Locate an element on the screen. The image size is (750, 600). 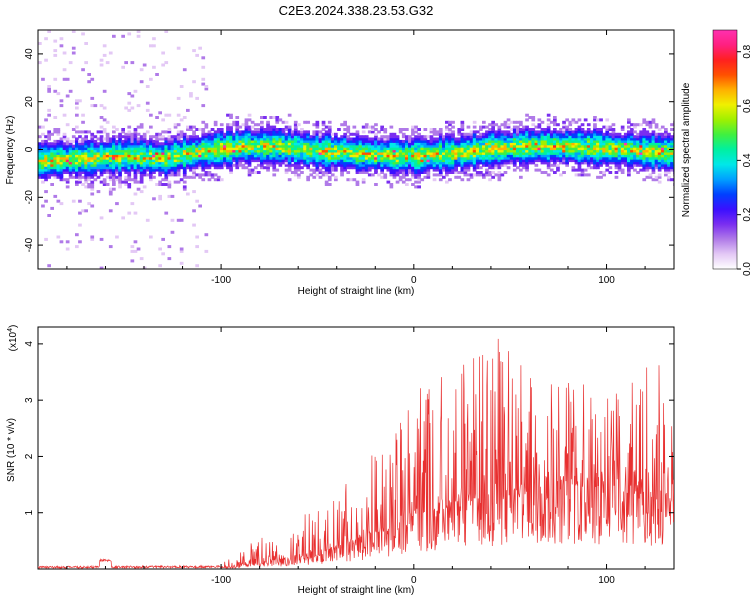
y-tick-label: 3 is located at coordinates (29, 400).